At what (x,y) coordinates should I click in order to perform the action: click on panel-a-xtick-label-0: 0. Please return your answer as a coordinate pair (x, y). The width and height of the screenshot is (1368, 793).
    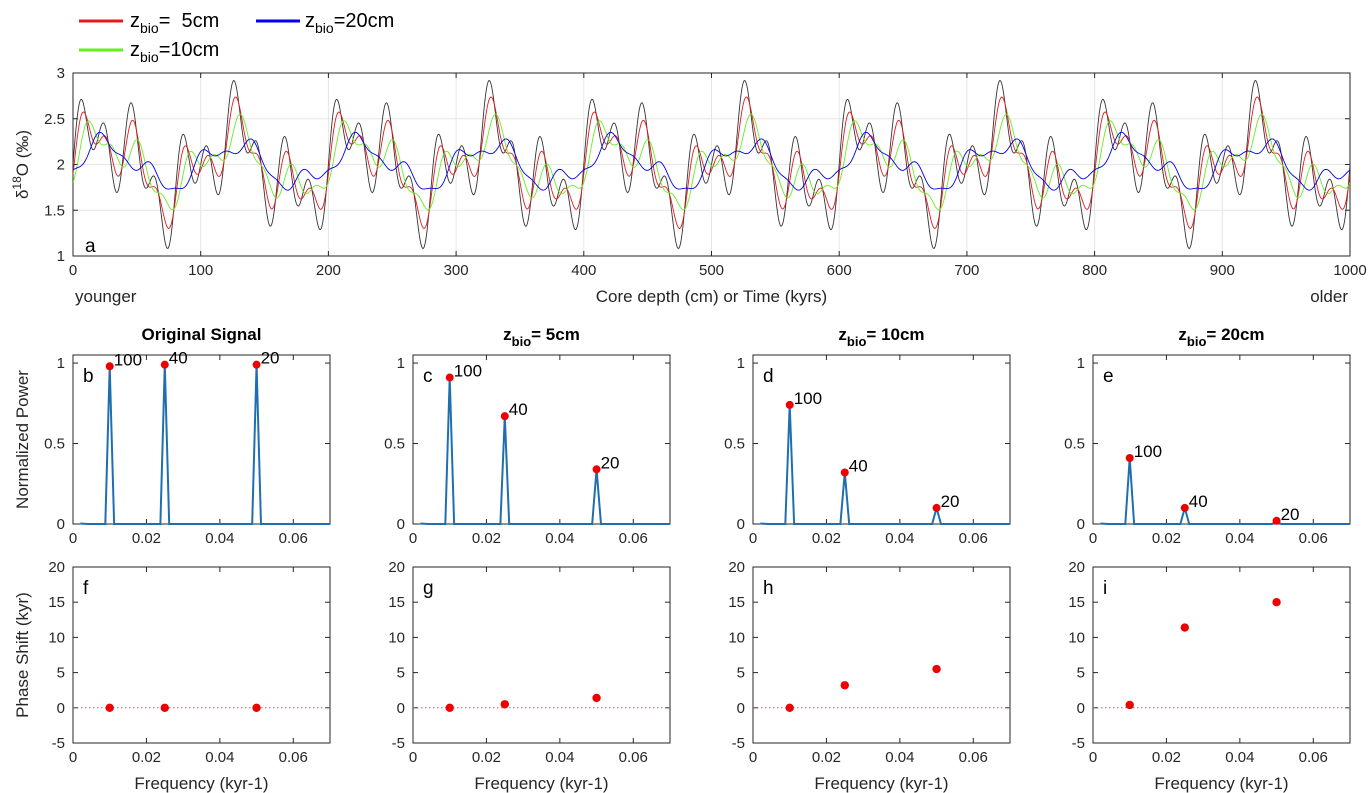
    Looking at the image, I should click on (73, 270).